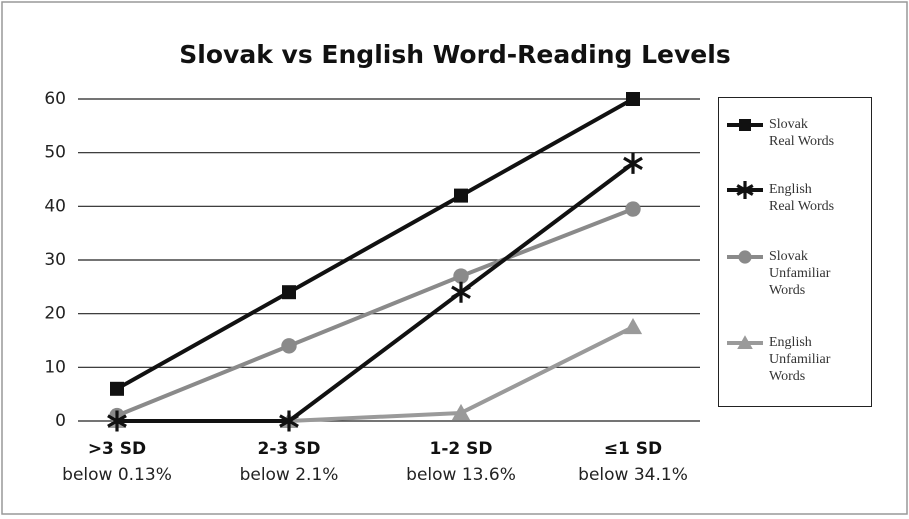  I want to click on legend-item: English Real Words, so click(777, 198).